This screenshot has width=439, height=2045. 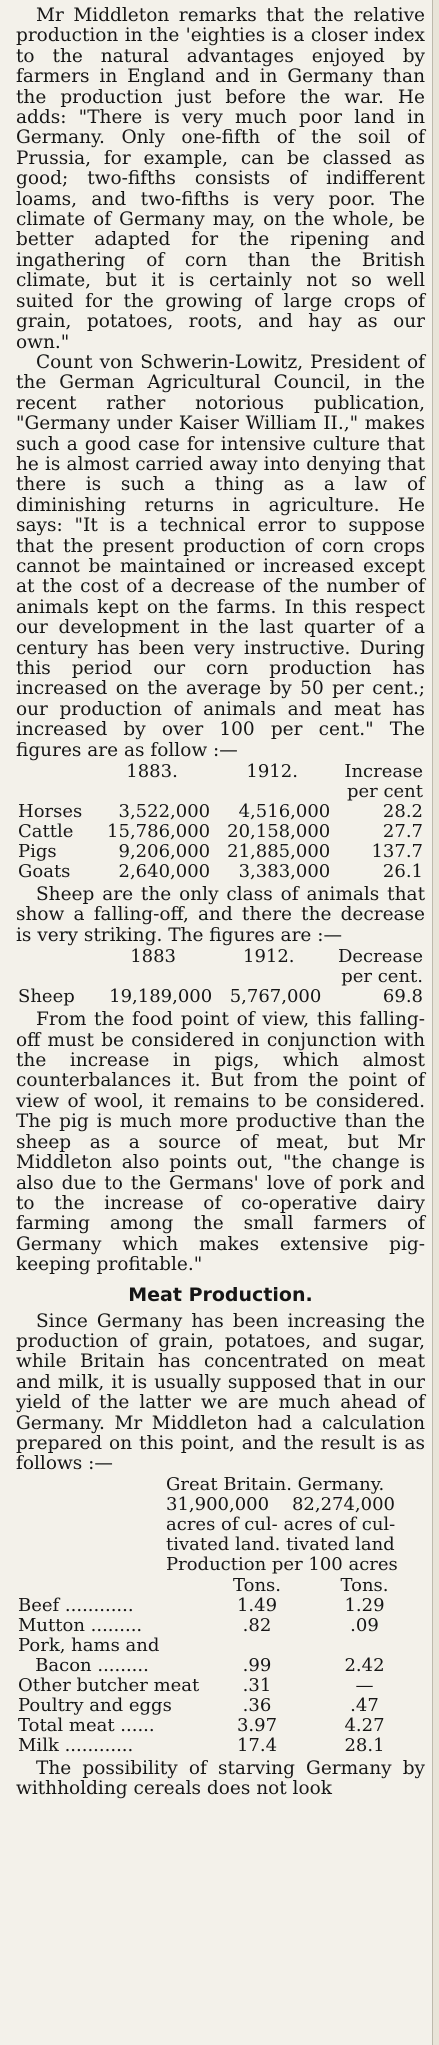 I want to click on cell-percent: 69.8, so click(x=402, y=997).